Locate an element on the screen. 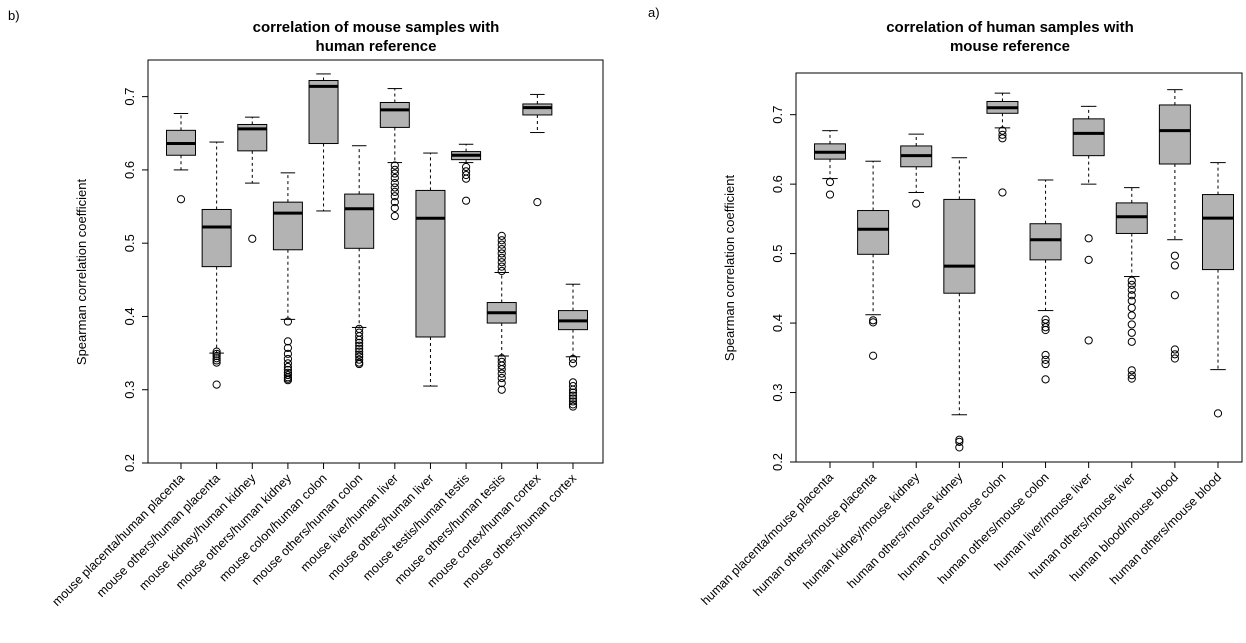 This screenshot has width=1246, height=643. y-axis-label-b: Spearman correlation coefficient is located at coordinates (81, 272).